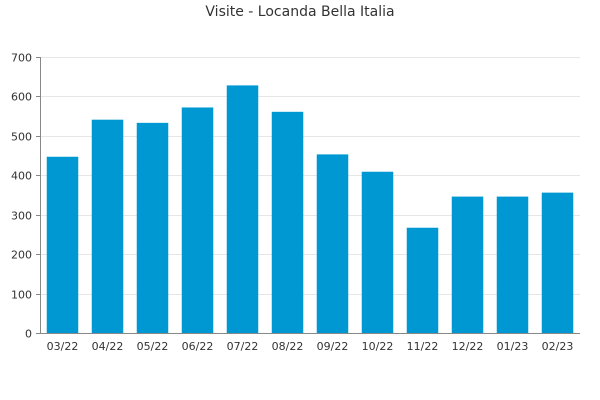 Image resolution: width=600 pixels, height=400 pixels. I want to click on y-tick-label: 0, so click(28, 334).